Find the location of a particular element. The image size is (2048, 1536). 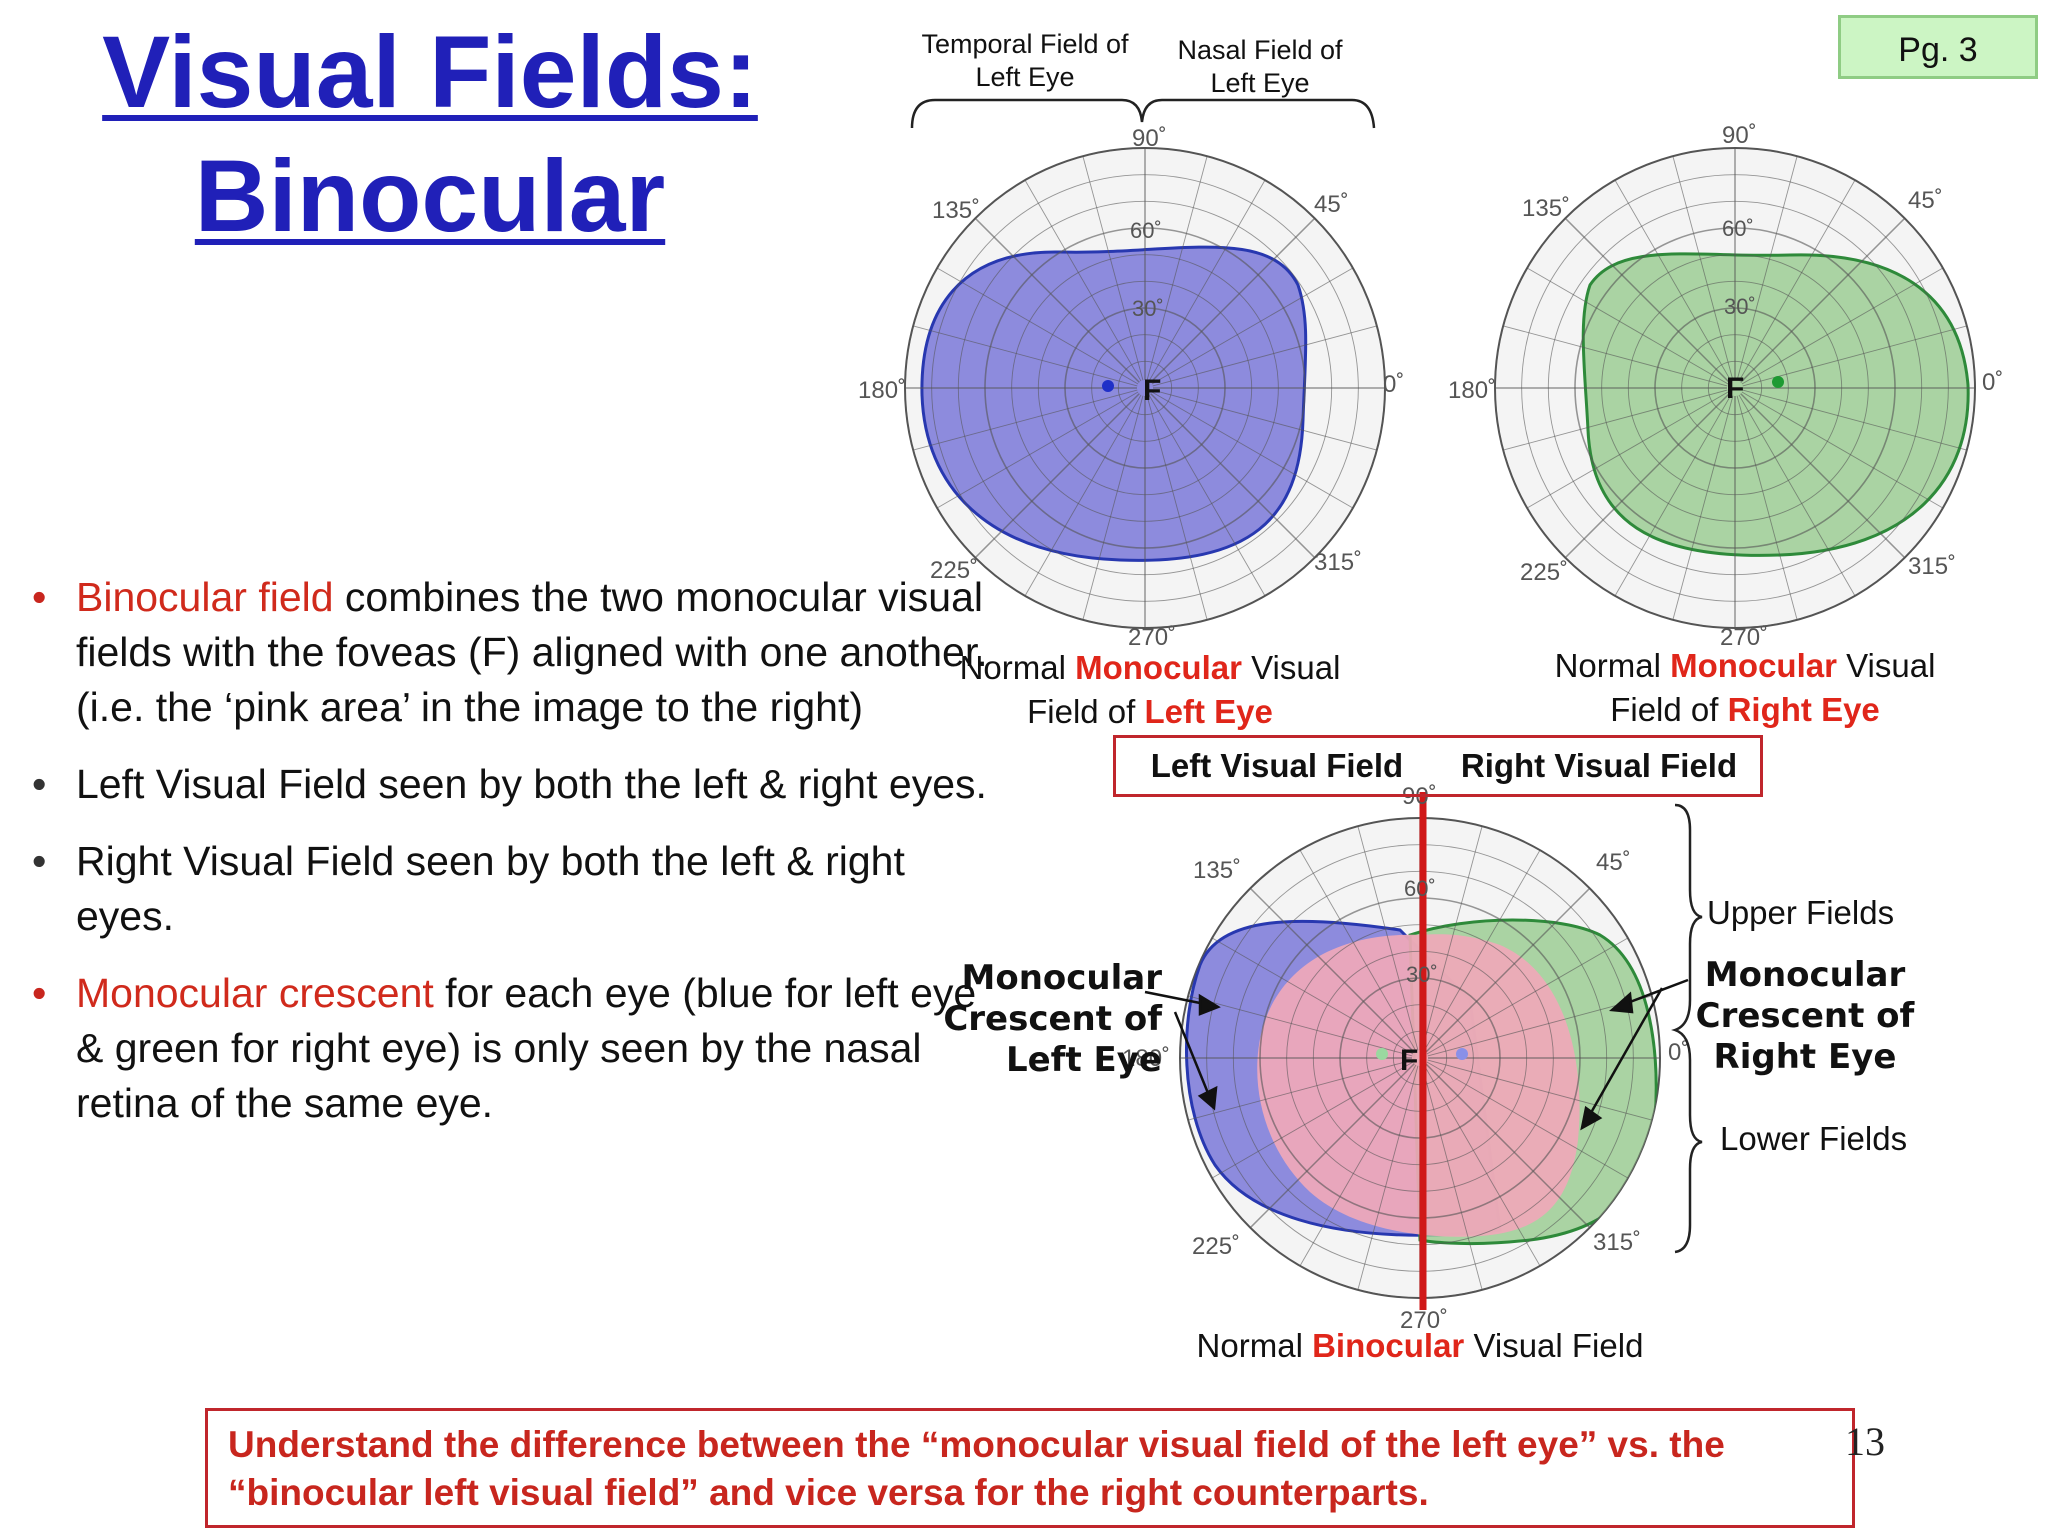

crescent-arrows is located at coordinates (1416, 1054).